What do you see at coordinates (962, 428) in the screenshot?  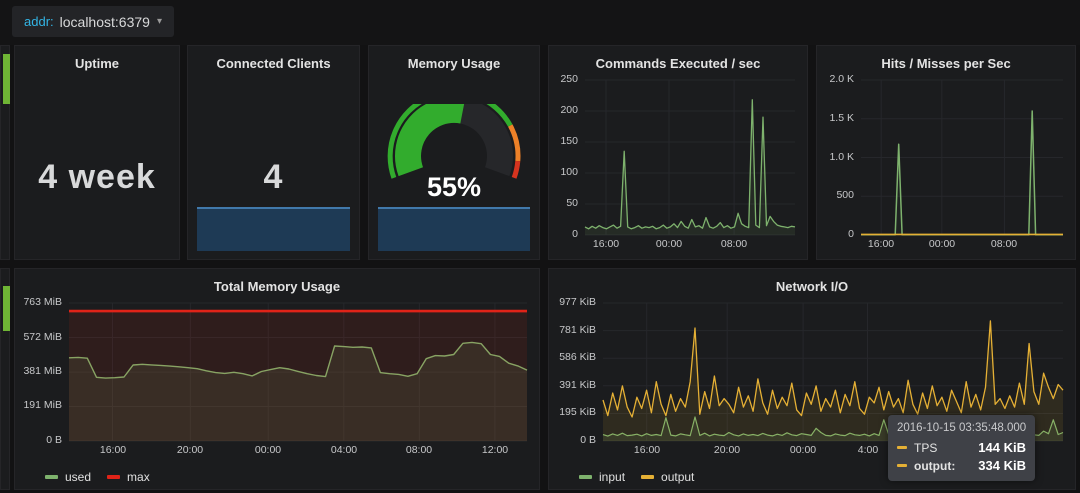 I see `tooltip-timestamp: 2016-10-15 03:35:48.000` at bounding box center [962, 428].